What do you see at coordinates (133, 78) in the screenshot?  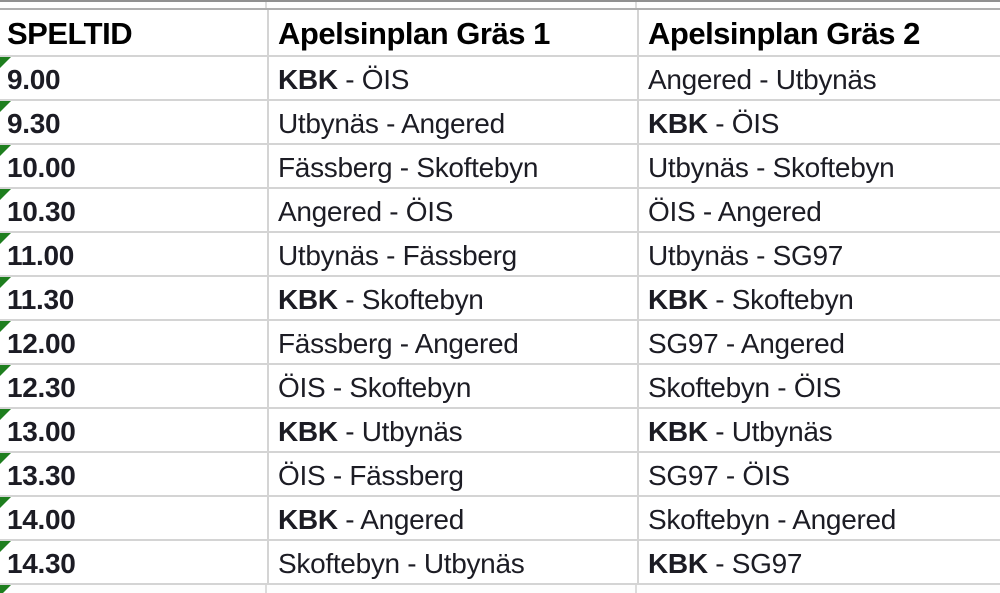 I see `time-cell: 9.00` at bounding box center [133, 78].